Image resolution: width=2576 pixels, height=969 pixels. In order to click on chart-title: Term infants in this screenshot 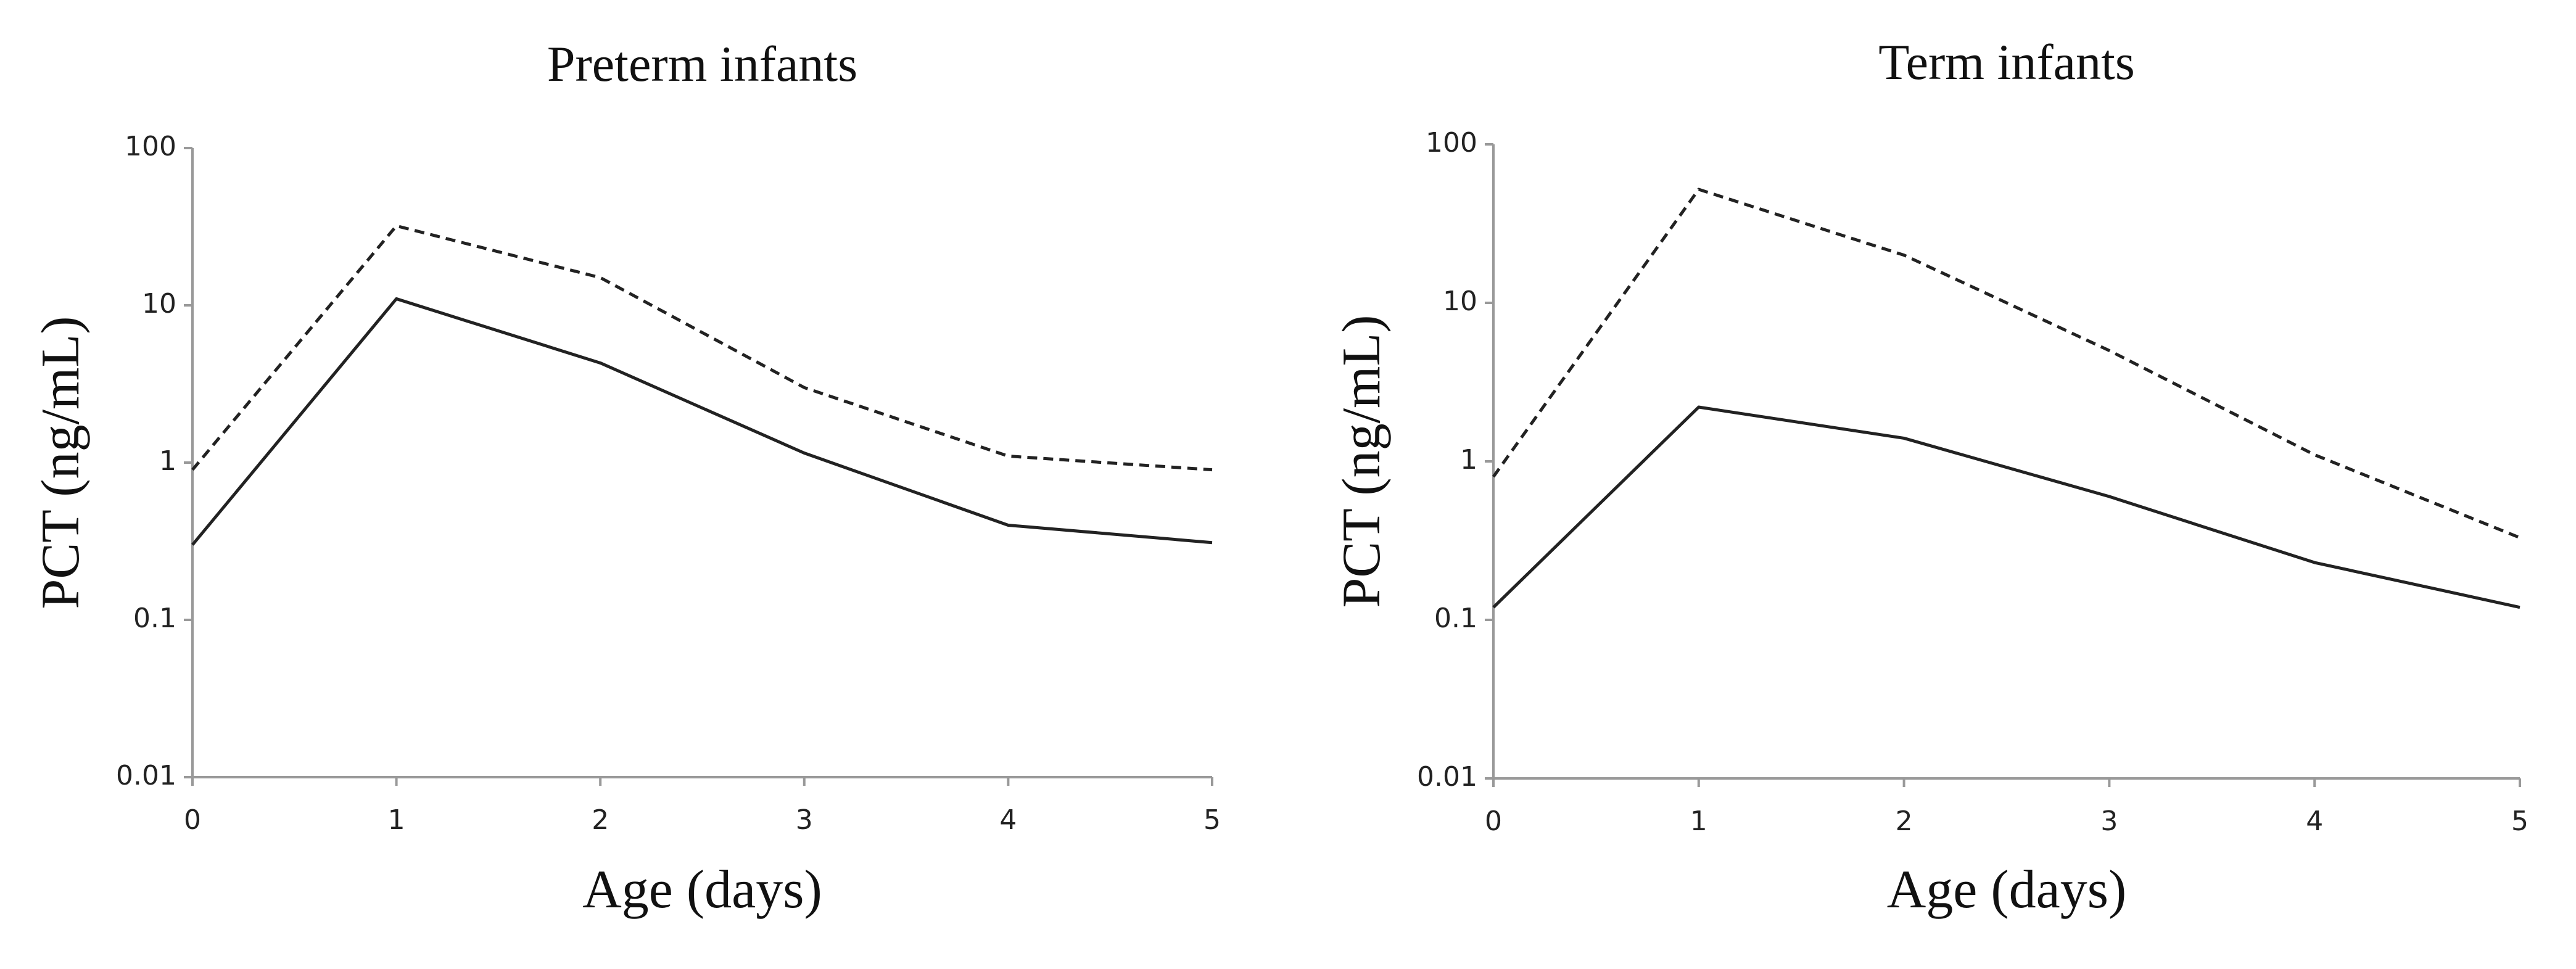, I will do `click(2006, 62)`.